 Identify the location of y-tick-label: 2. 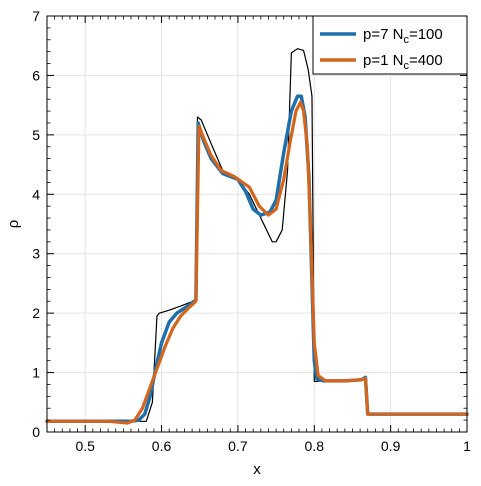
(36, 313).